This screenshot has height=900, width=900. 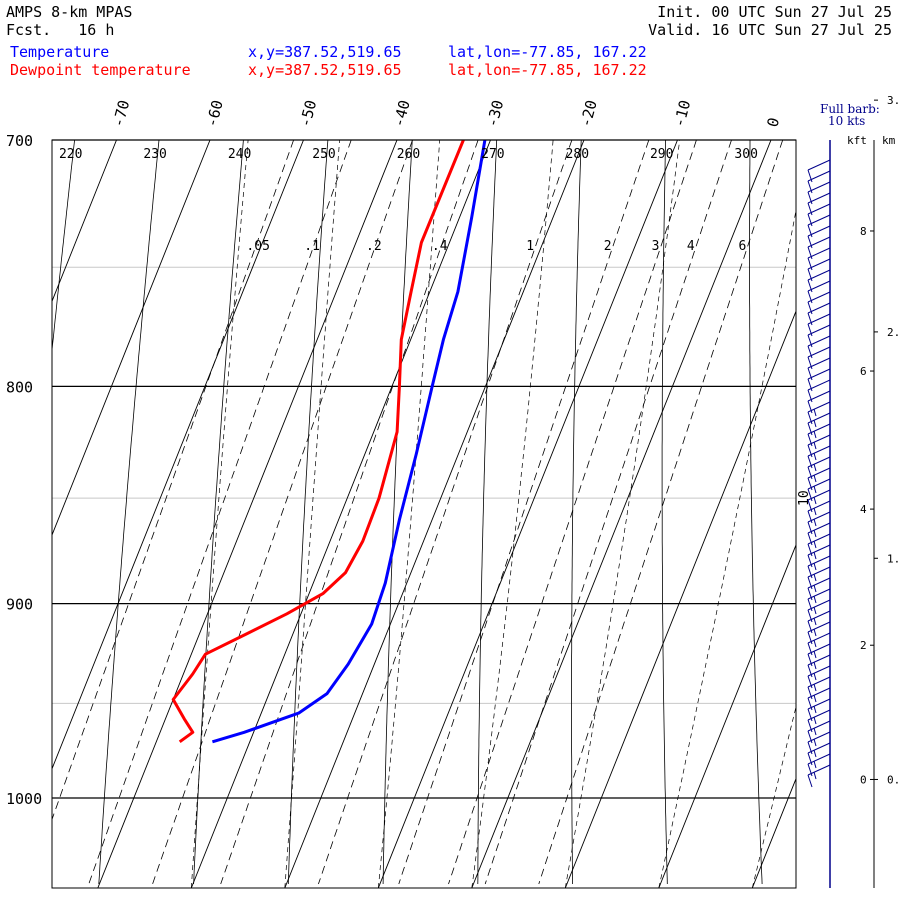 I want to click on theta-label-240: 240, so click(x=239, y=154).